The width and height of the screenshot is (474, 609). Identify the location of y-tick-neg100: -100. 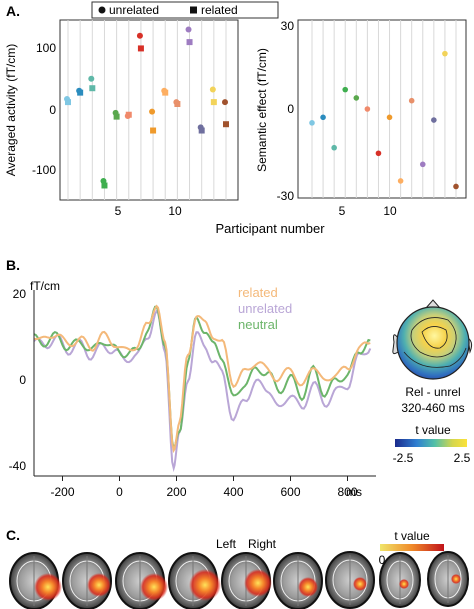
(44, 170).